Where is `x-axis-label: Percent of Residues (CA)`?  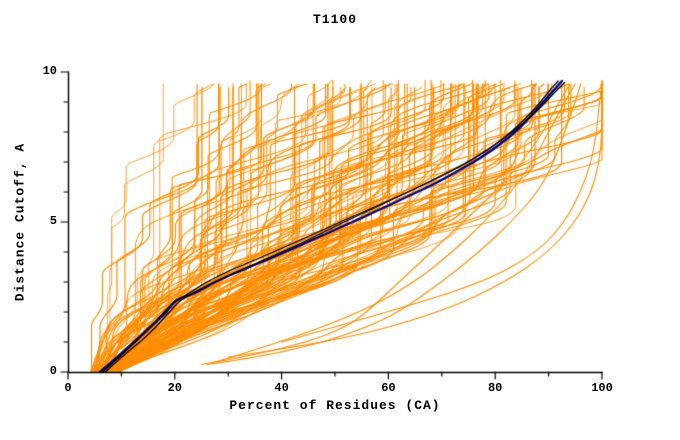
x-axis-label: Percent of Residues (CA) is located at coordinates (335, 405).